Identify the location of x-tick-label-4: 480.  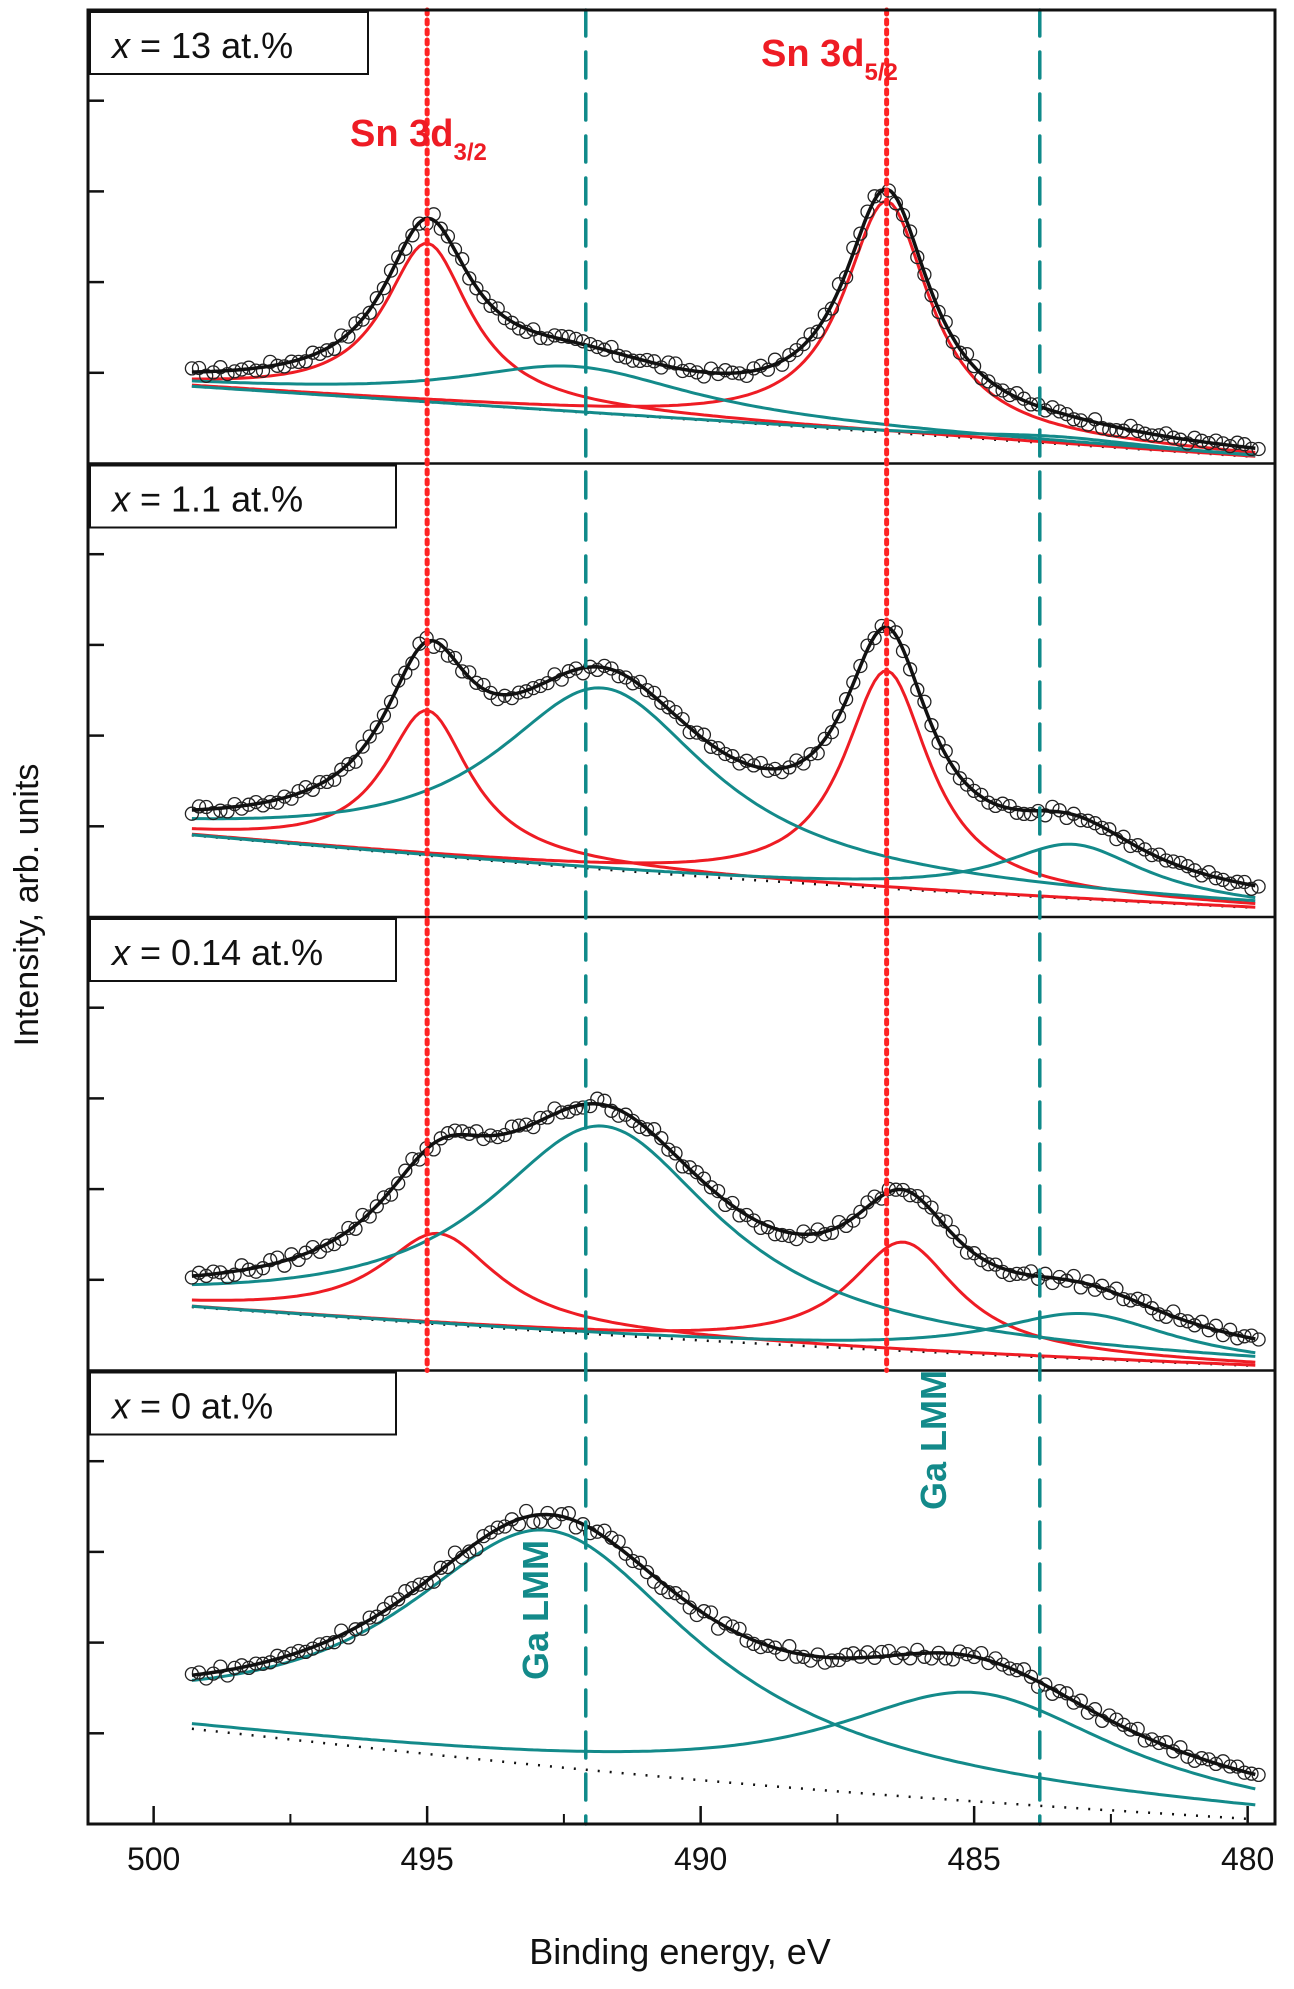
(1247, 1859).